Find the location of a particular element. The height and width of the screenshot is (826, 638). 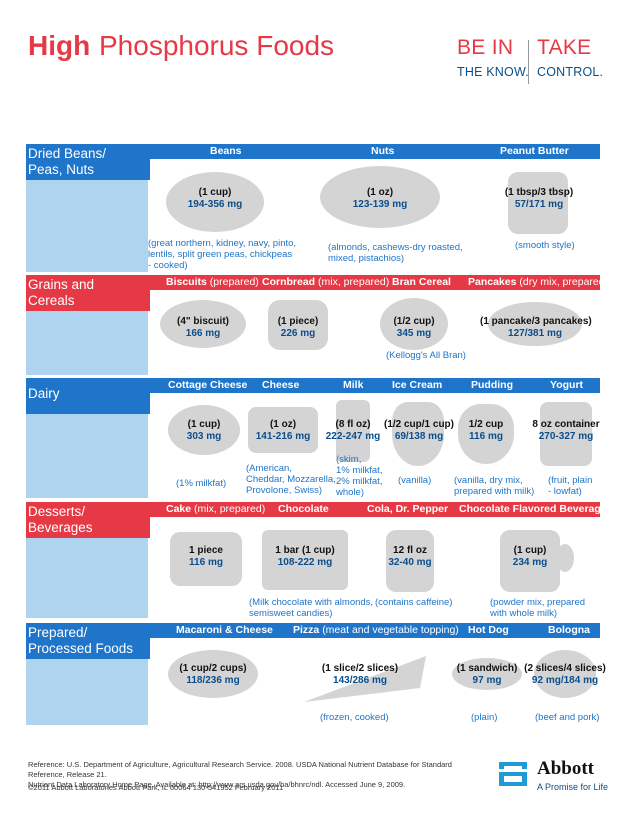

cola-note: (contains caffeine) is located at coordinates (414, 602).